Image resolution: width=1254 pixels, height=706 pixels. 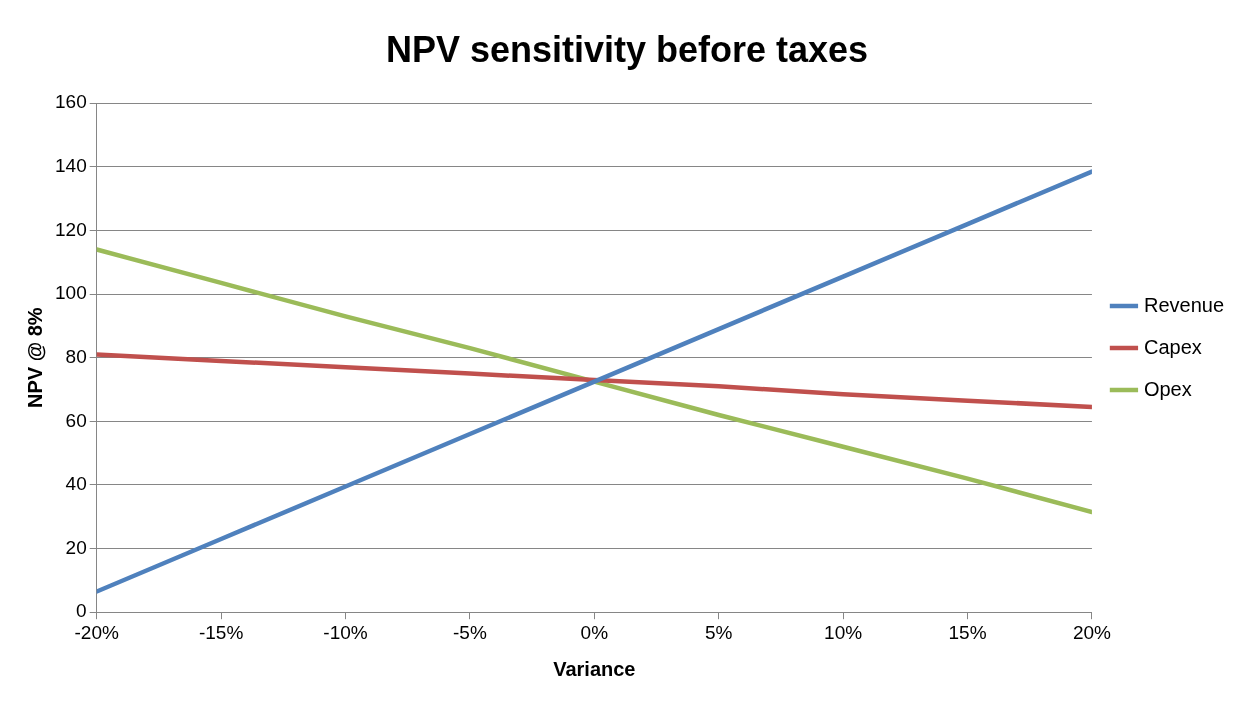 I want to click on legend-label: Opex, so click(x=1167, y=388).